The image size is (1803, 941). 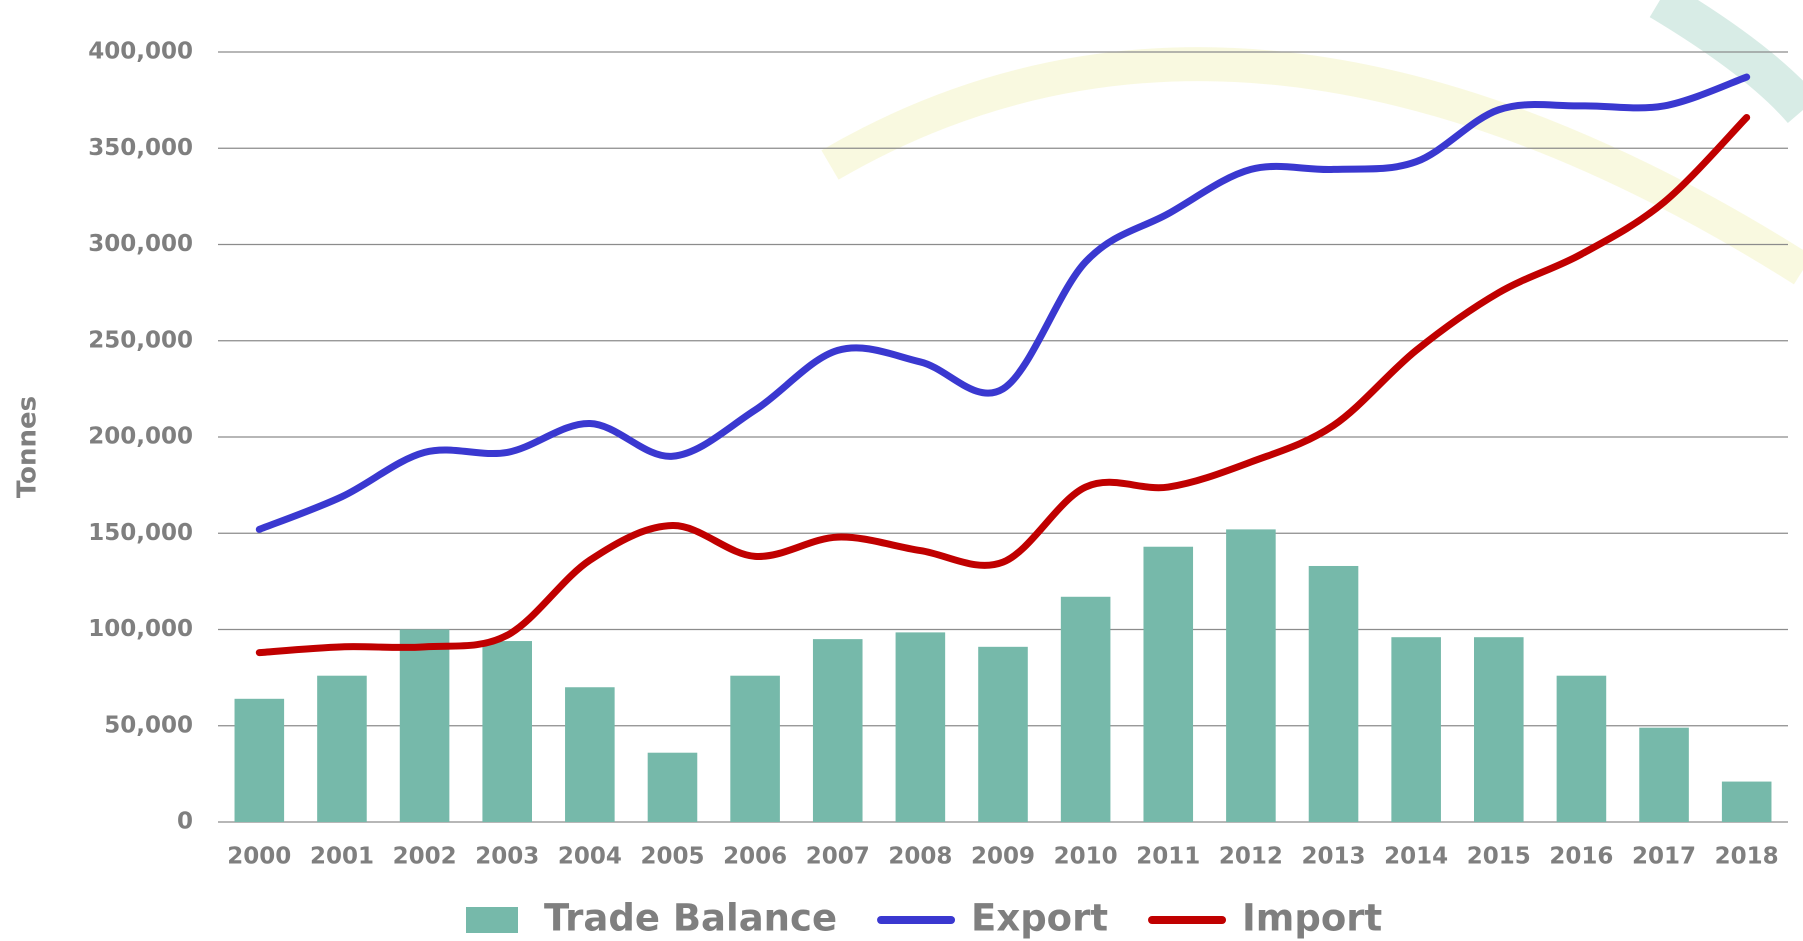 What do you see at coordinates (140, 533) in the screenshot?
I see `y-tick-label: 150,000` at bounding box center [140, 533].